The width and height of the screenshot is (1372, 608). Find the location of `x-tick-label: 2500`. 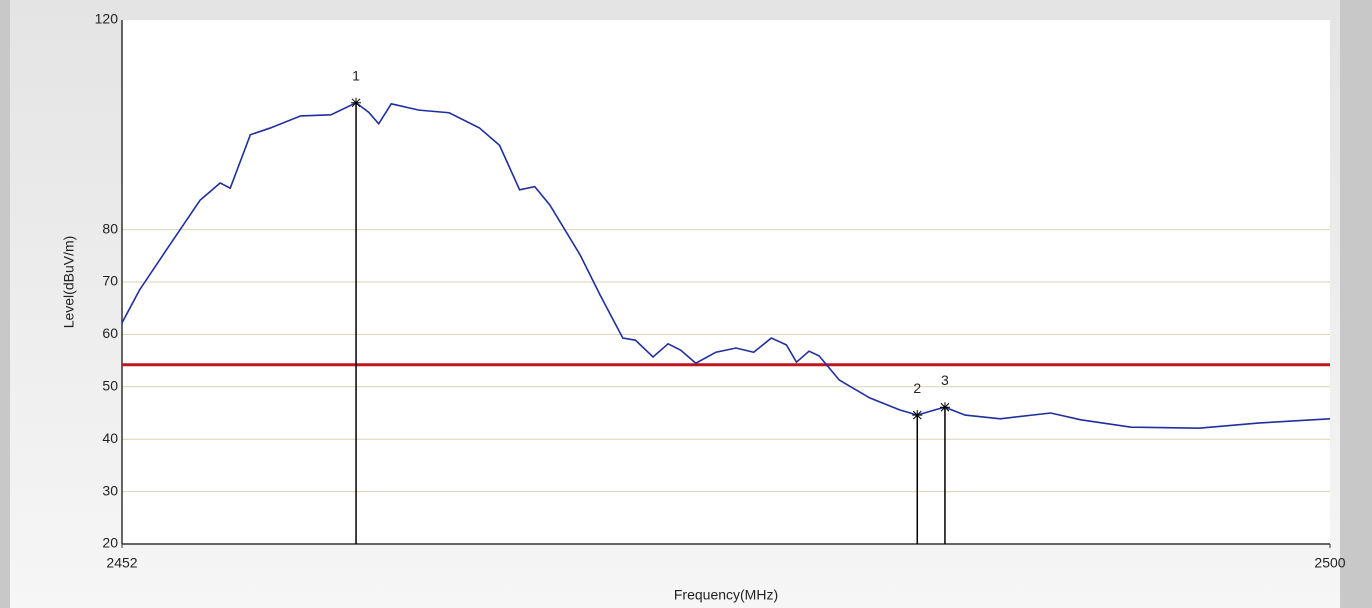

x-tick-label: 2500 is located at coordinates (1329, 563).